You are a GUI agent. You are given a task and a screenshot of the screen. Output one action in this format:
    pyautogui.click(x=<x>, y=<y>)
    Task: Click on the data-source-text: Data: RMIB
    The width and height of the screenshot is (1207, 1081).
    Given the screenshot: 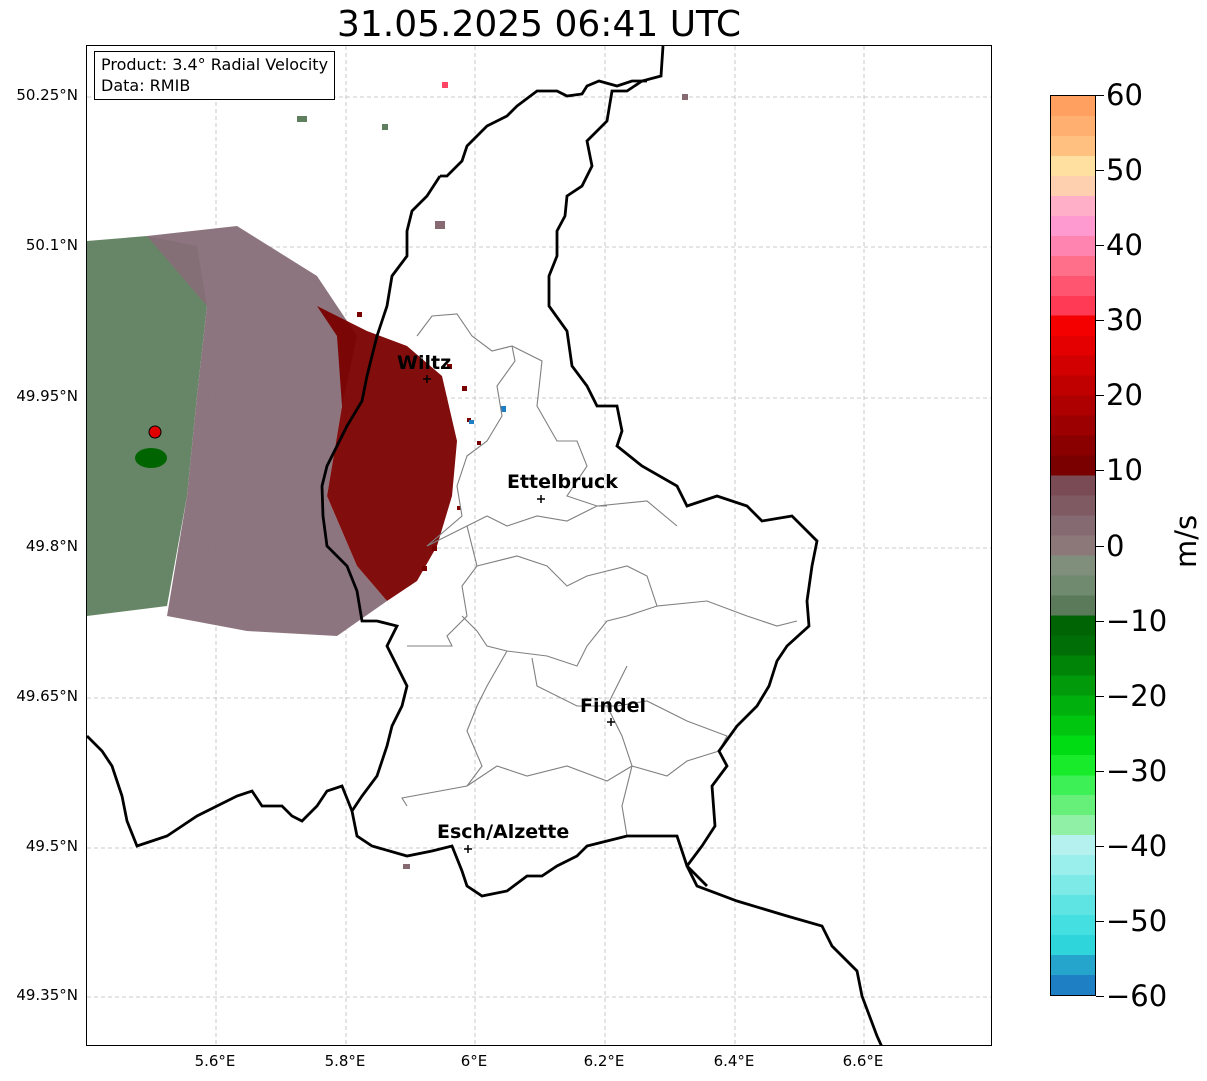 What is the action you would take?
    pyautogui.click(x=146, y=85)
    